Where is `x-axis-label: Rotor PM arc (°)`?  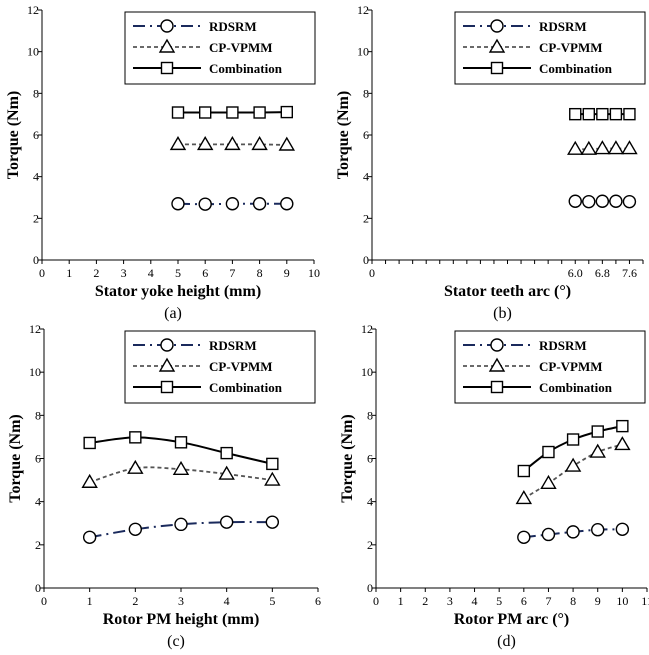
x-axis-label: Rotor PM arc (°) is located at coordinates (512, 619).